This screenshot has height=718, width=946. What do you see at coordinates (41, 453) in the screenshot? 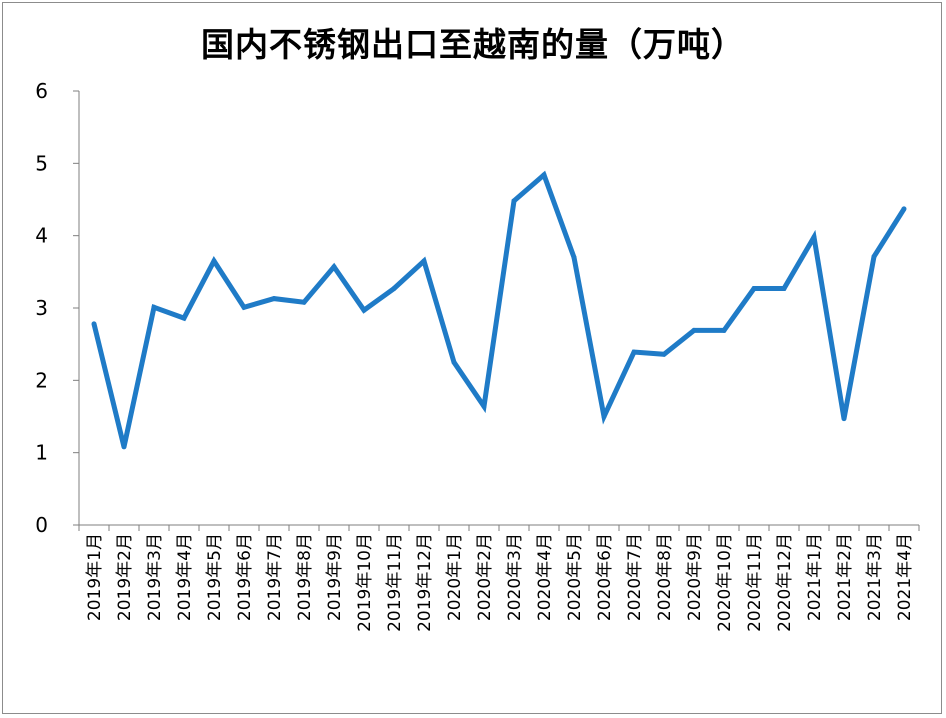
I see `y-tick-label: 1` at bounding box center [41, 453].